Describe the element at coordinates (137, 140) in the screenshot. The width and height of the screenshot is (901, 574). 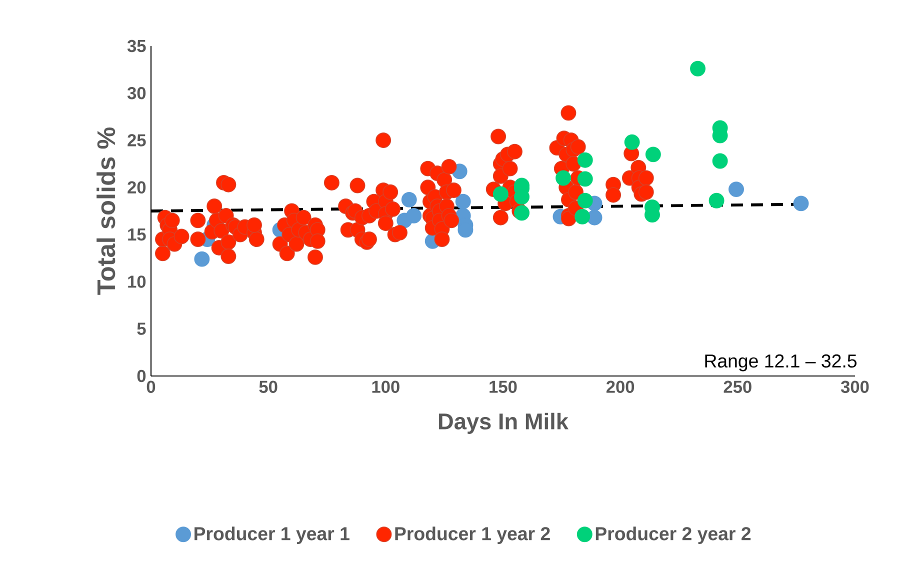
I see `y-tick-label: 25` at that location.